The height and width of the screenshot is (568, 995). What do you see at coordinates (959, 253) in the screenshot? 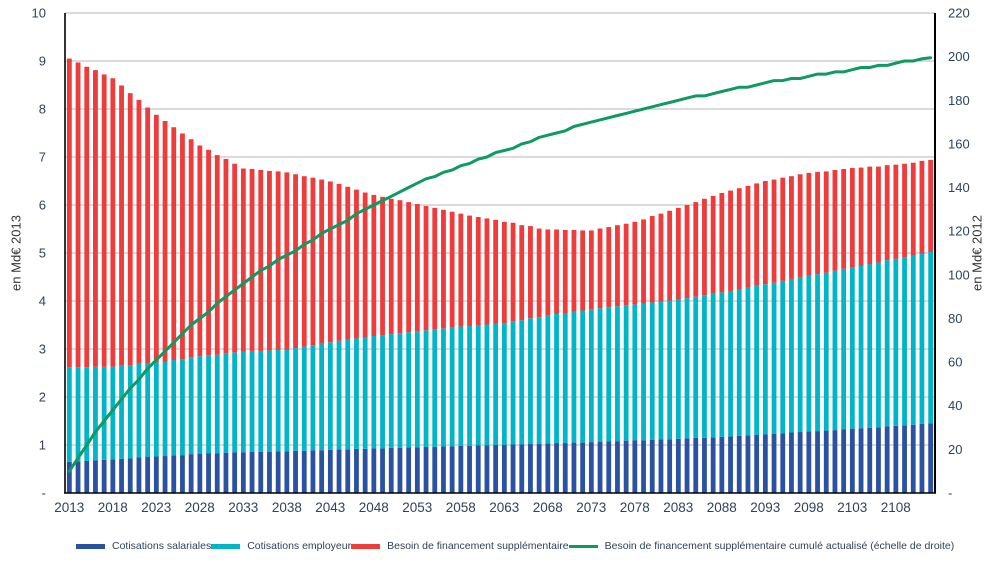
I see `y-axis-right-labels: 220 200 180 160 140 120 100 80 60 40 20 -` at bounding box center [959, 253].